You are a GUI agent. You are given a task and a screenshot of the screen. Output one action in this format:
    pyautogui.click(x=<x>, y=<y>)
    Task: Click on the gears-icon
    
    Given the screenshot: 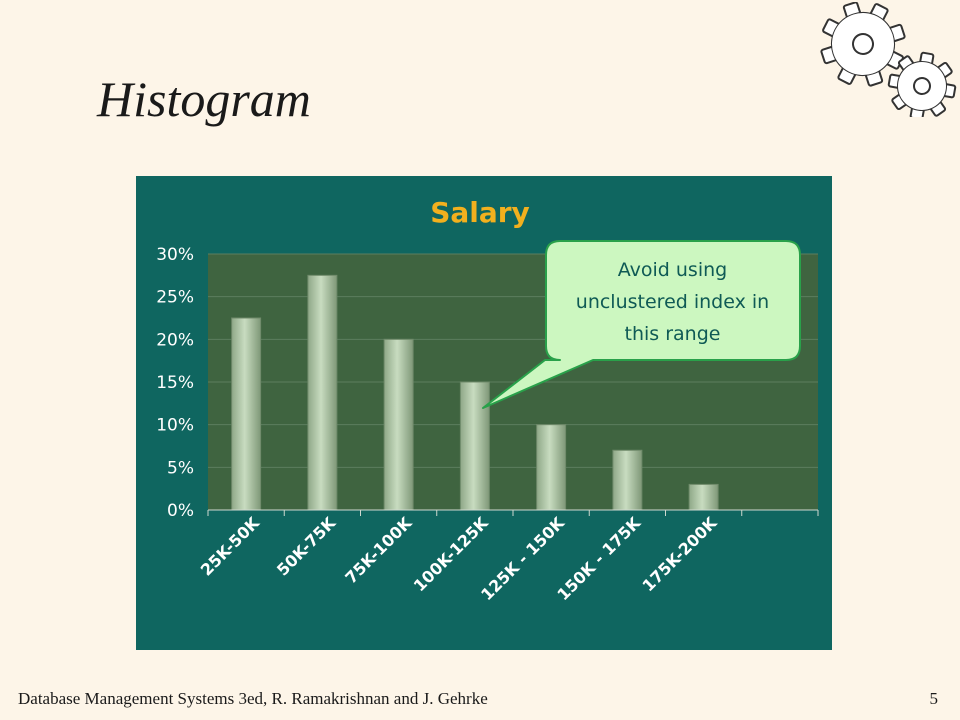 What is the action you would take?
    pyautogui.click(x=888, y=59)
    